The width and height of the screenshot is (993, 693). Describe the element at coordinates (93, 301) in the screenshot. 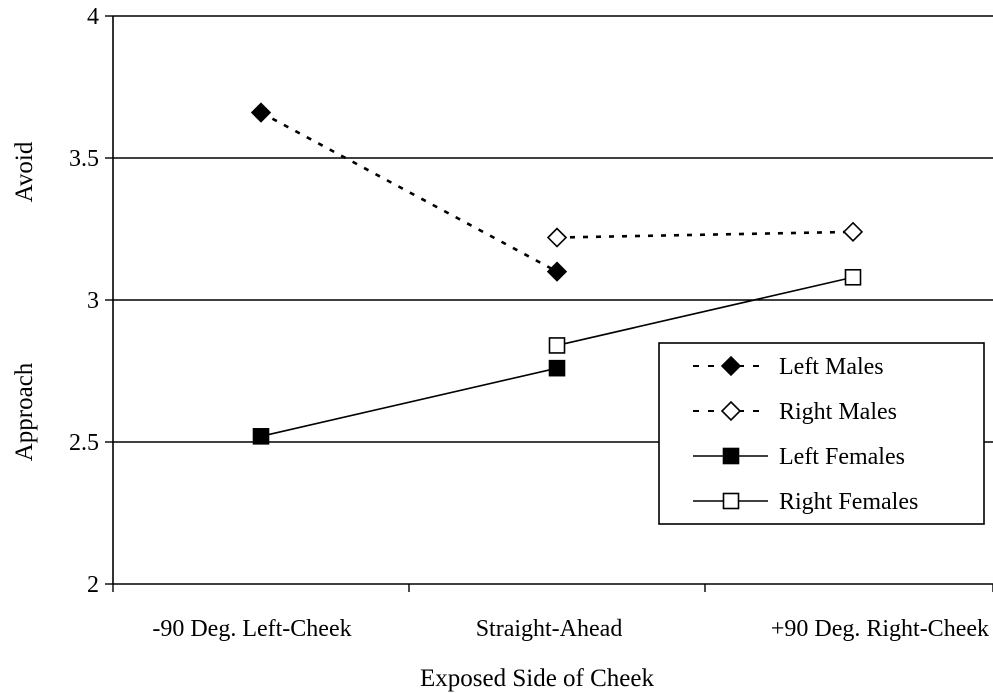

I see `y-tick-label: 3` at that location.